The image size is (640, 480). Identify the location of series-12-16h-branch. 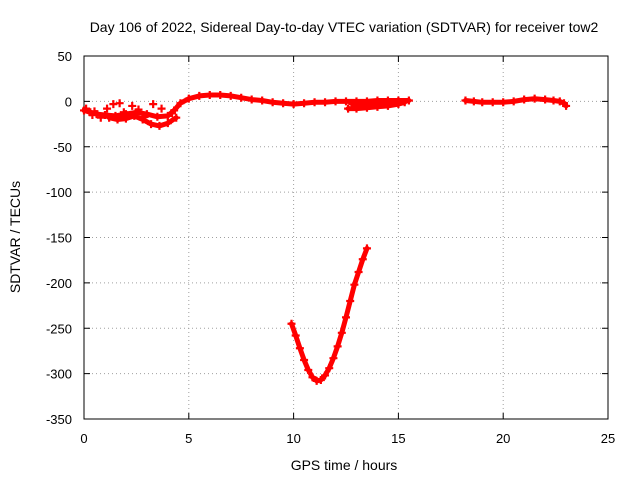
(376, 105).